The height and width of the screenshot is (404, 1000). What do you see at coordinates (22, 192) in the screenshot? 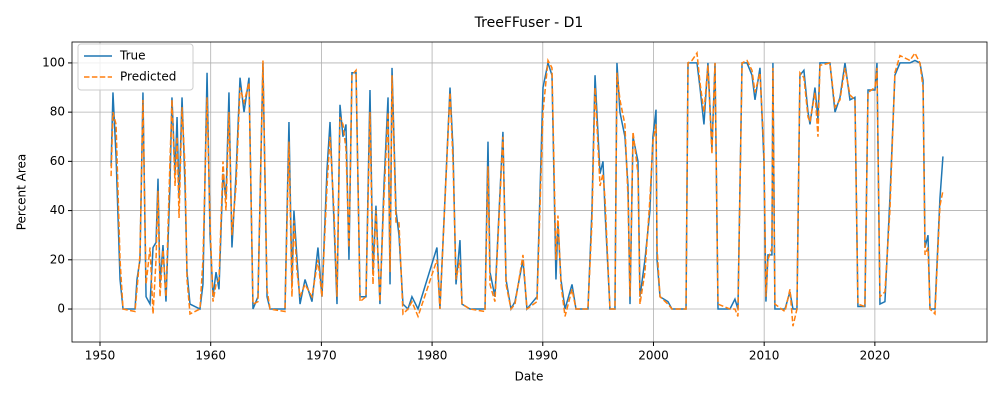
I see `y-axis-label: Percent Area` at bounding box center [22, 192].